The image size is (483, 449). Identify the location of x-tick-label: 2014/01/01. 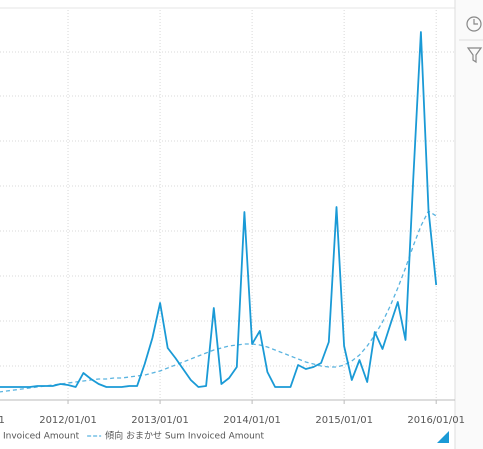
(252, 420).